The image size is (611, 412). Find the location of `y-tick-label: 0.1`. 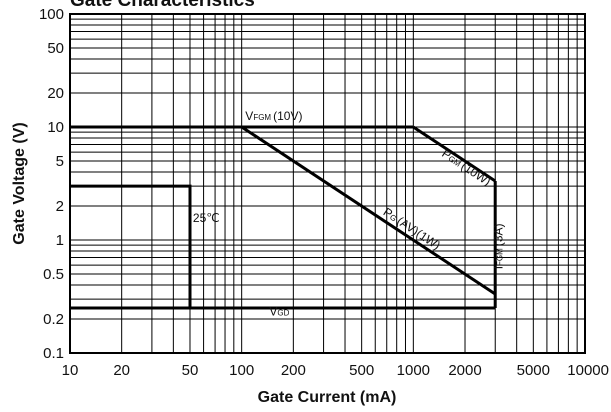

y-tick-label: 0.1 is located at coordinates (53, 353).